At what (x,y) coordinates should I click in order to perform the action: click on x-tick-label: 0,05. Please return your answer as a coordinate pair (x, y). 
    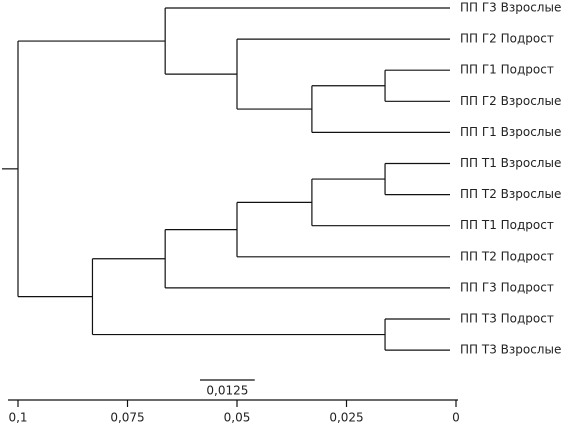
    Looking at the image, I should click on (237, 418).